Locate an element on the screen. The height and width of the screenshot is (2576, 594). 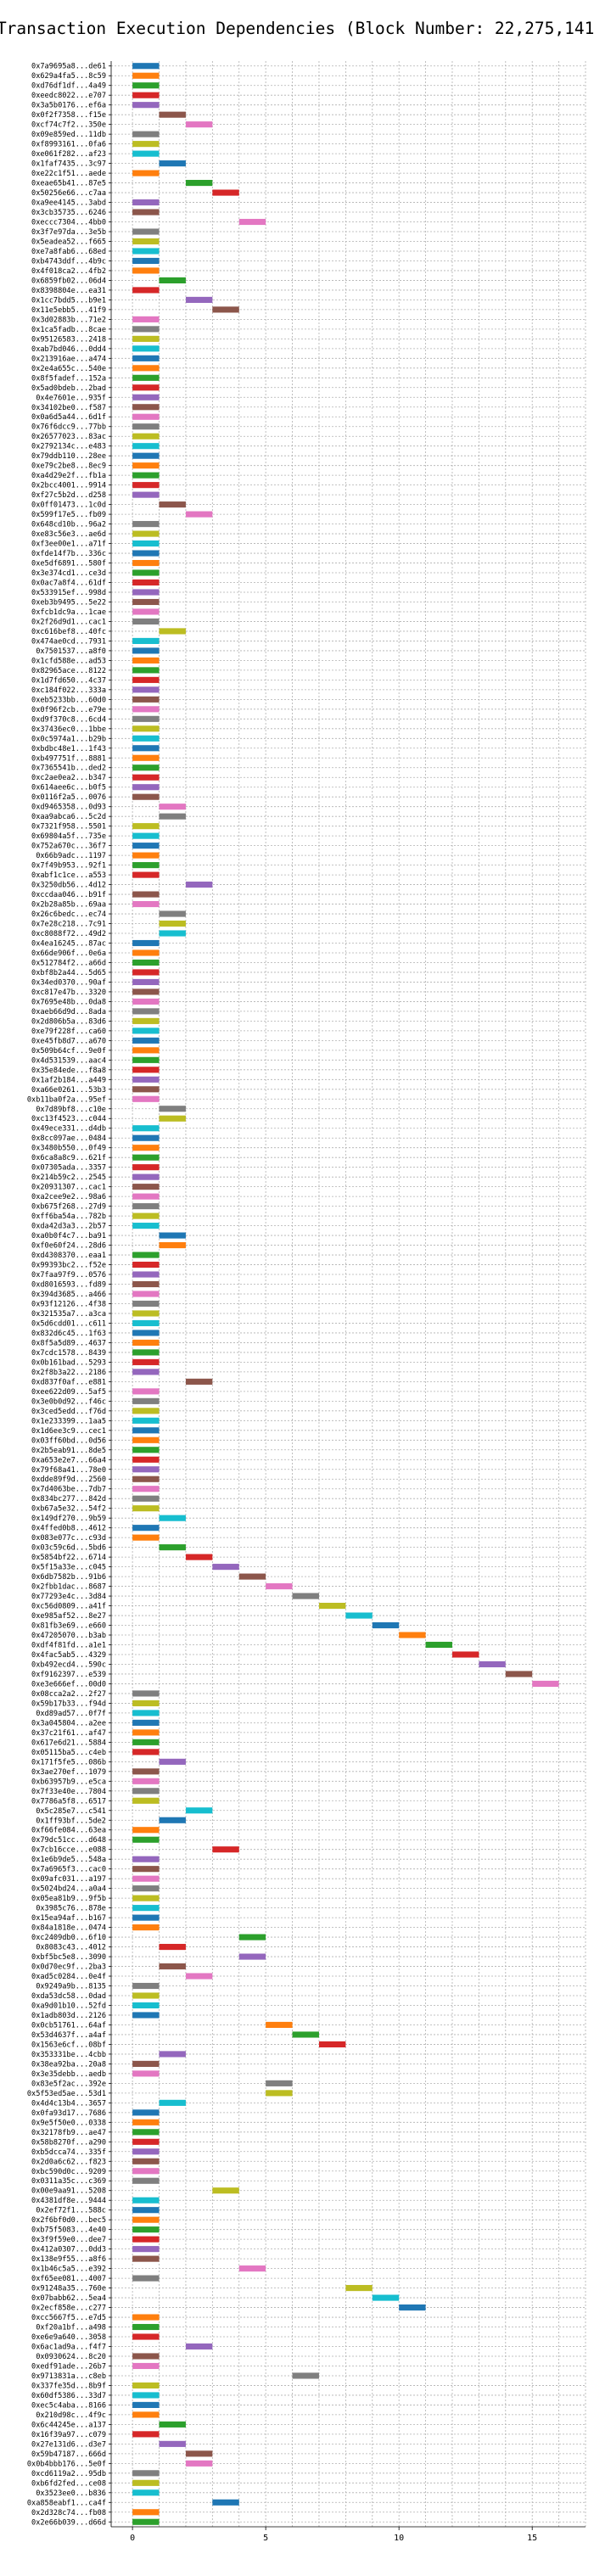
transaction-label: 0x2bcc4001...9914 is located at coordinates (68, 486).